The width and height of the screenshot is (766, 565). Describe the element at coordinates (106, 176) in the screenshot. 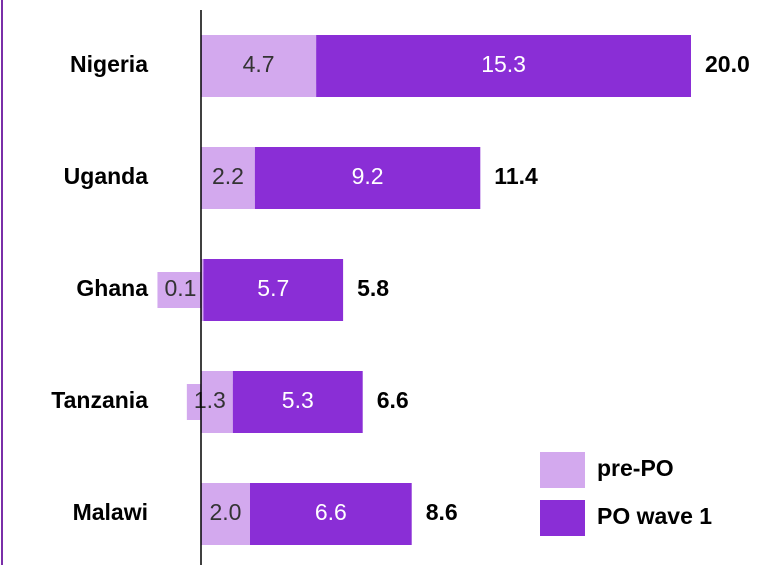

I see `category-label: Uganda` at that location.